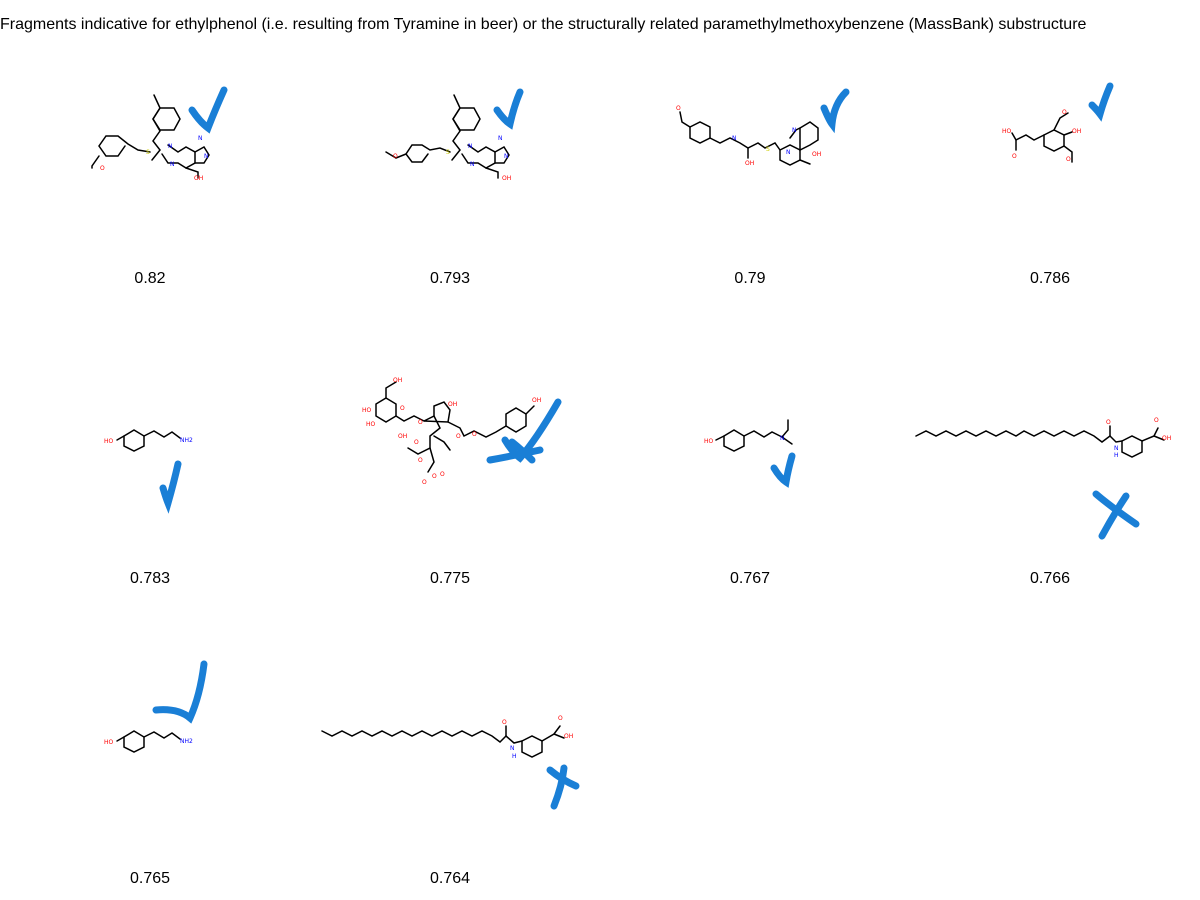  I want to click on result-cell: O OH O N H 0.764, so click(450, 750).